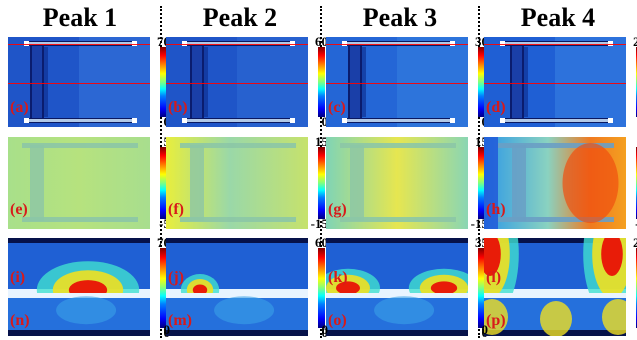 The width and height of the screenshot is (637, 340). What do you see at coordinates (19, 209) in the screenshot?
I see `panel-label: (e)` at bounding box center [19, 209].